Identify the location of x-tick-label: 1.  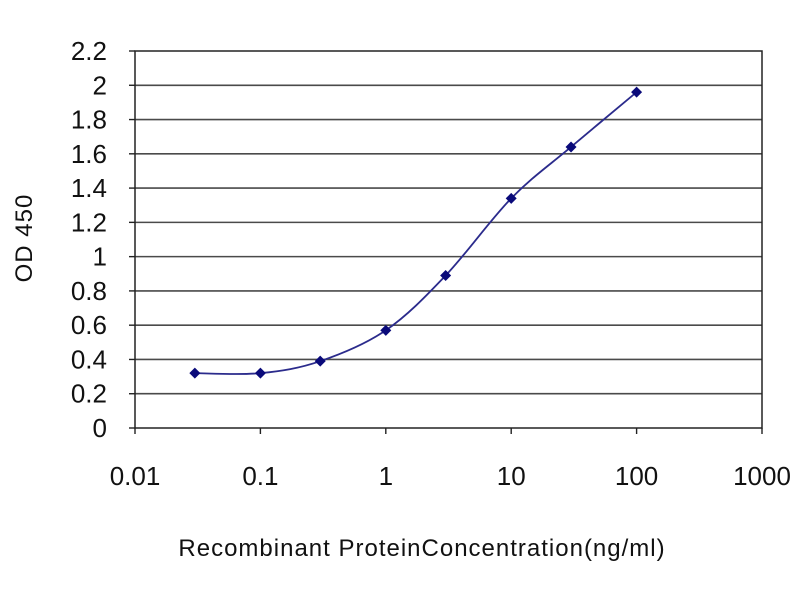
(386, 476).